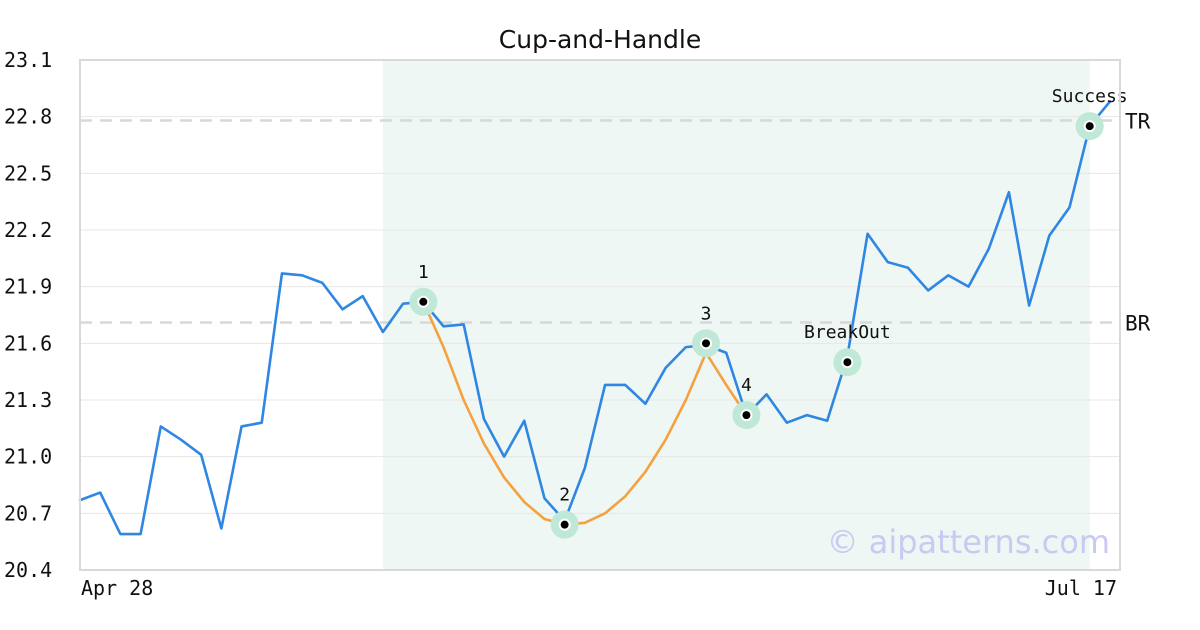  What do you see at coordinates (1081, 588) in the screenshot?
I see `x-end-label: Jul 17` at bounding box center [1081, 588].